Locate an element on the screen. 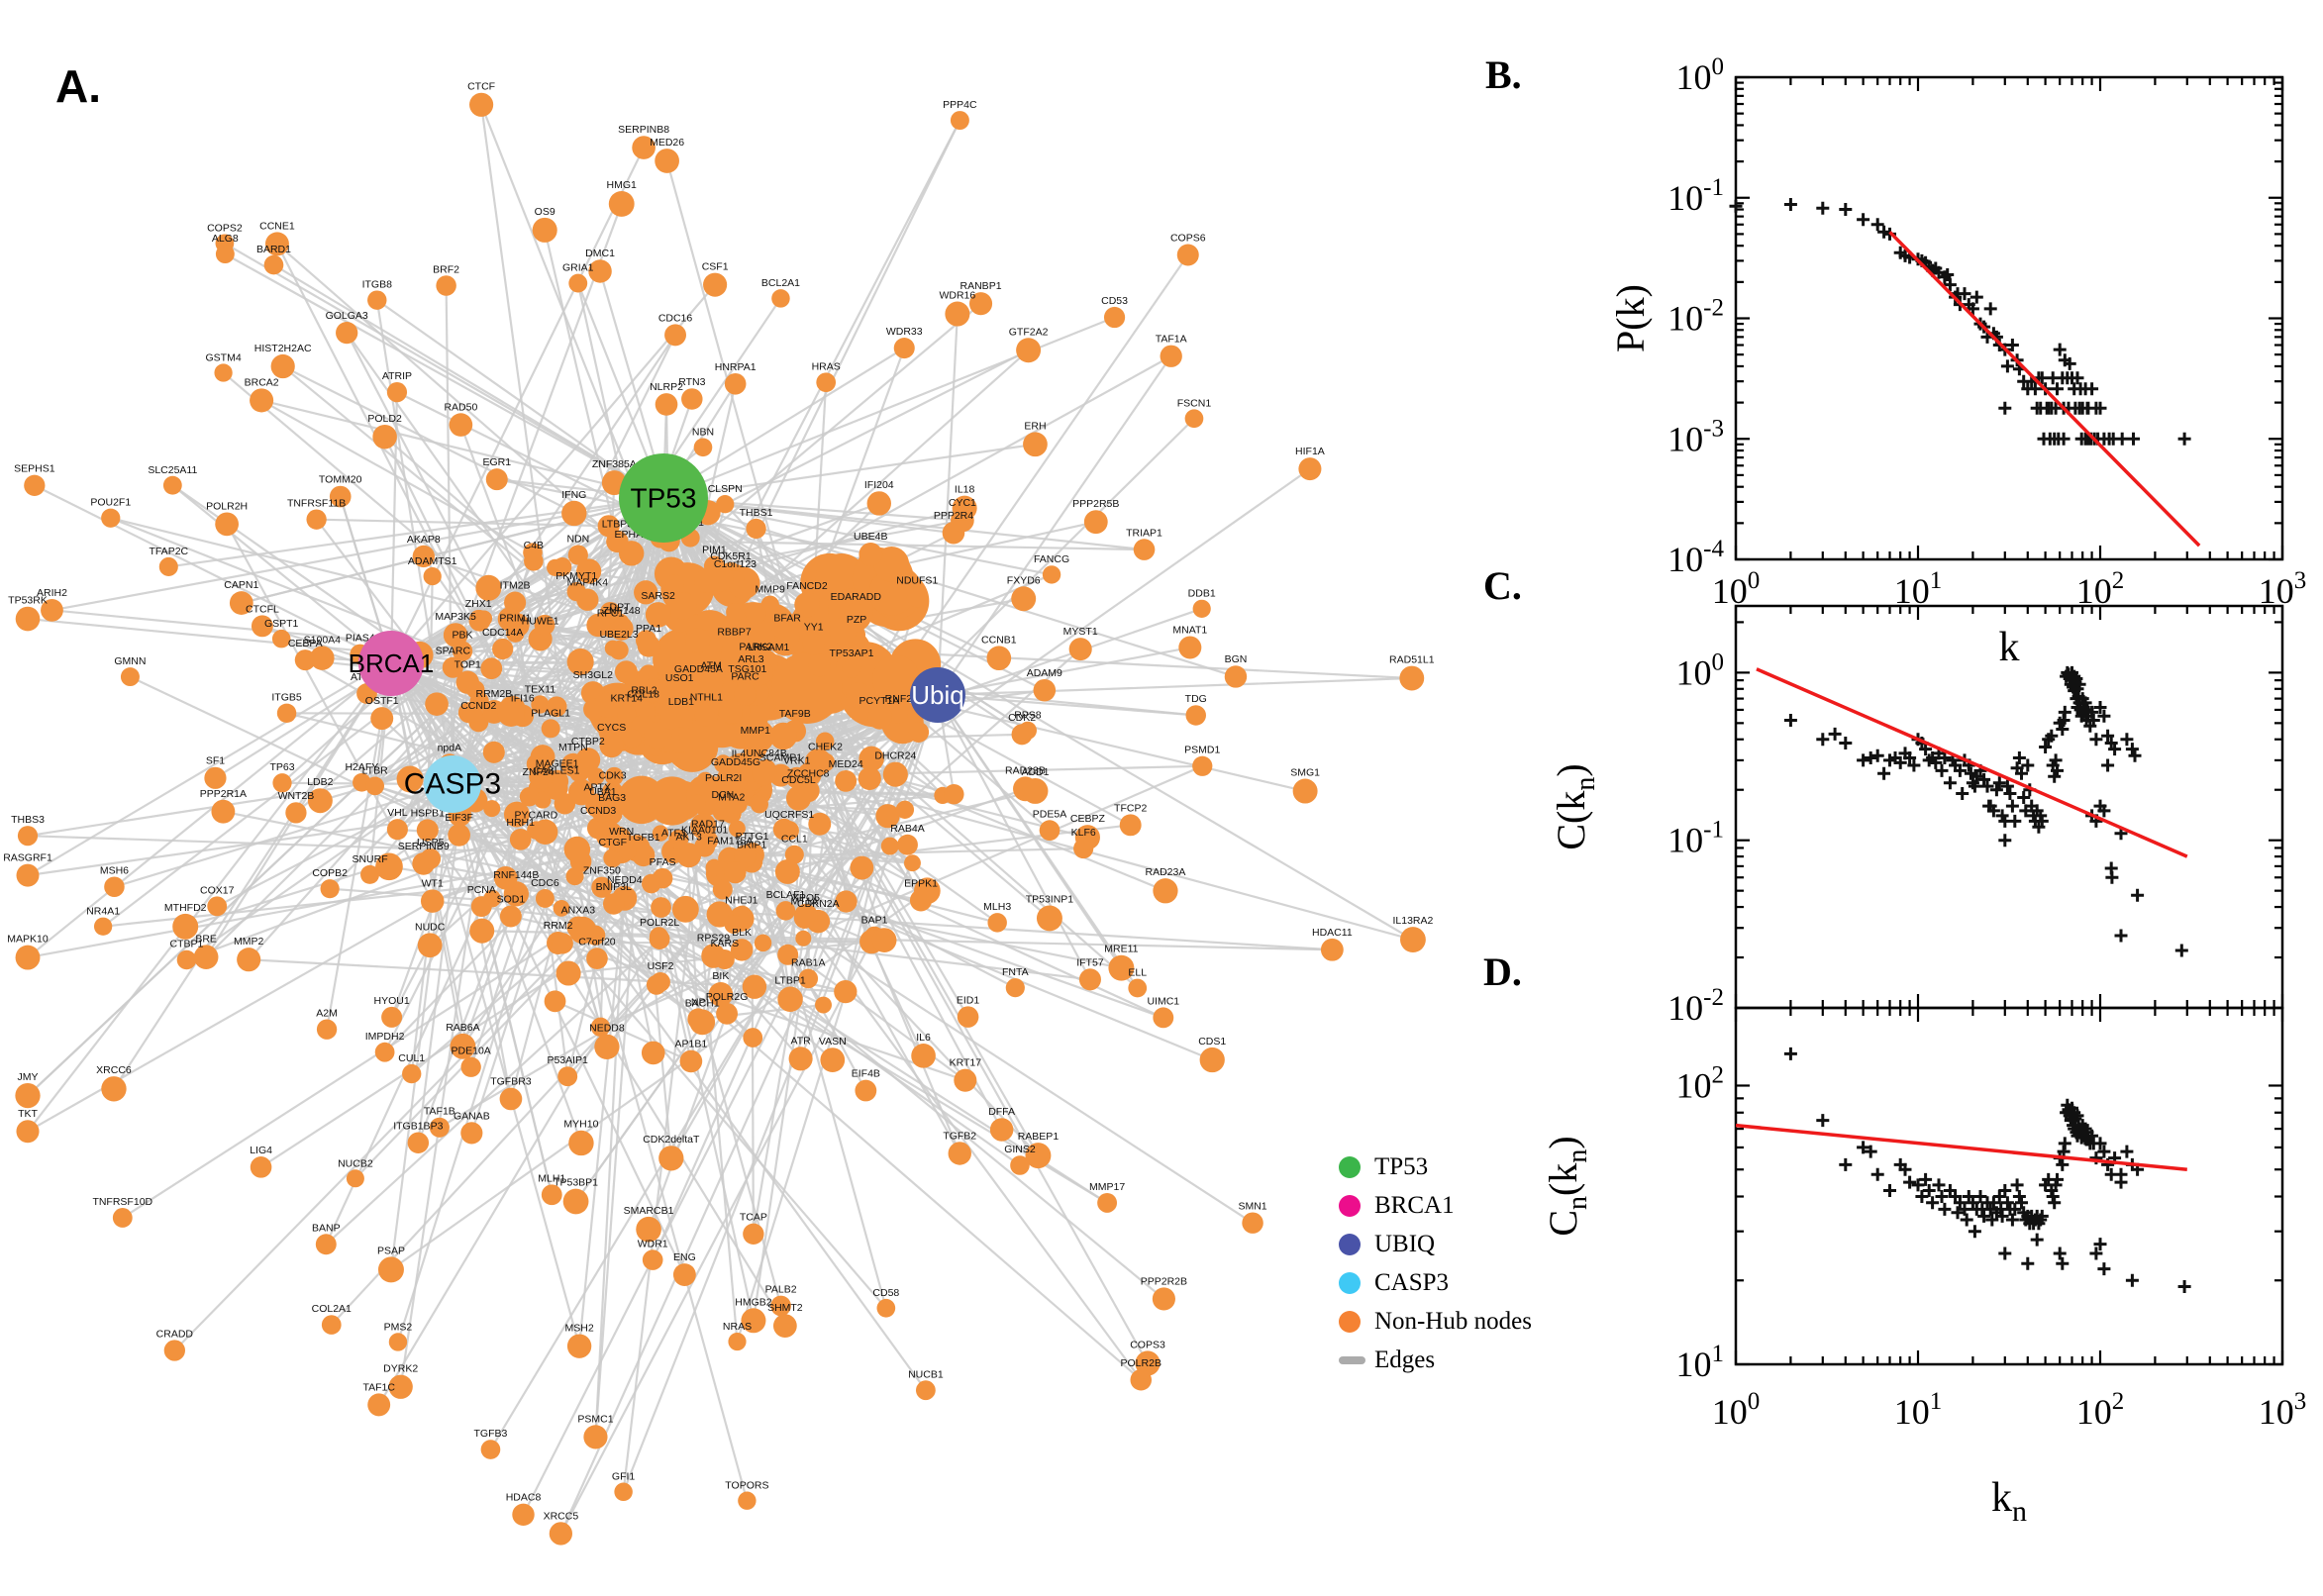 This screenshot has width=2323, height=1596. gene-label: ENG is located at coordinates (684, 1257).